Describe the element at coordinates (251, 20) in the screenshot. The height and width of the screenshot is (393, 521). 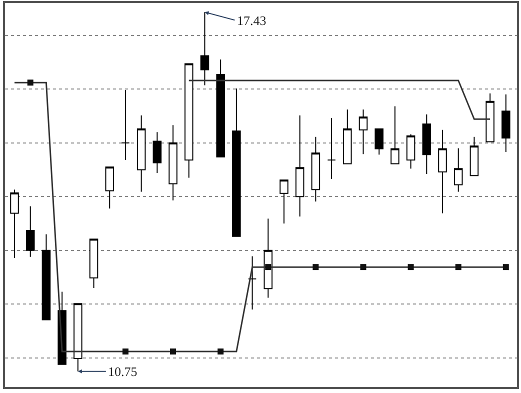
I see `annotation: 17.43` at that location.